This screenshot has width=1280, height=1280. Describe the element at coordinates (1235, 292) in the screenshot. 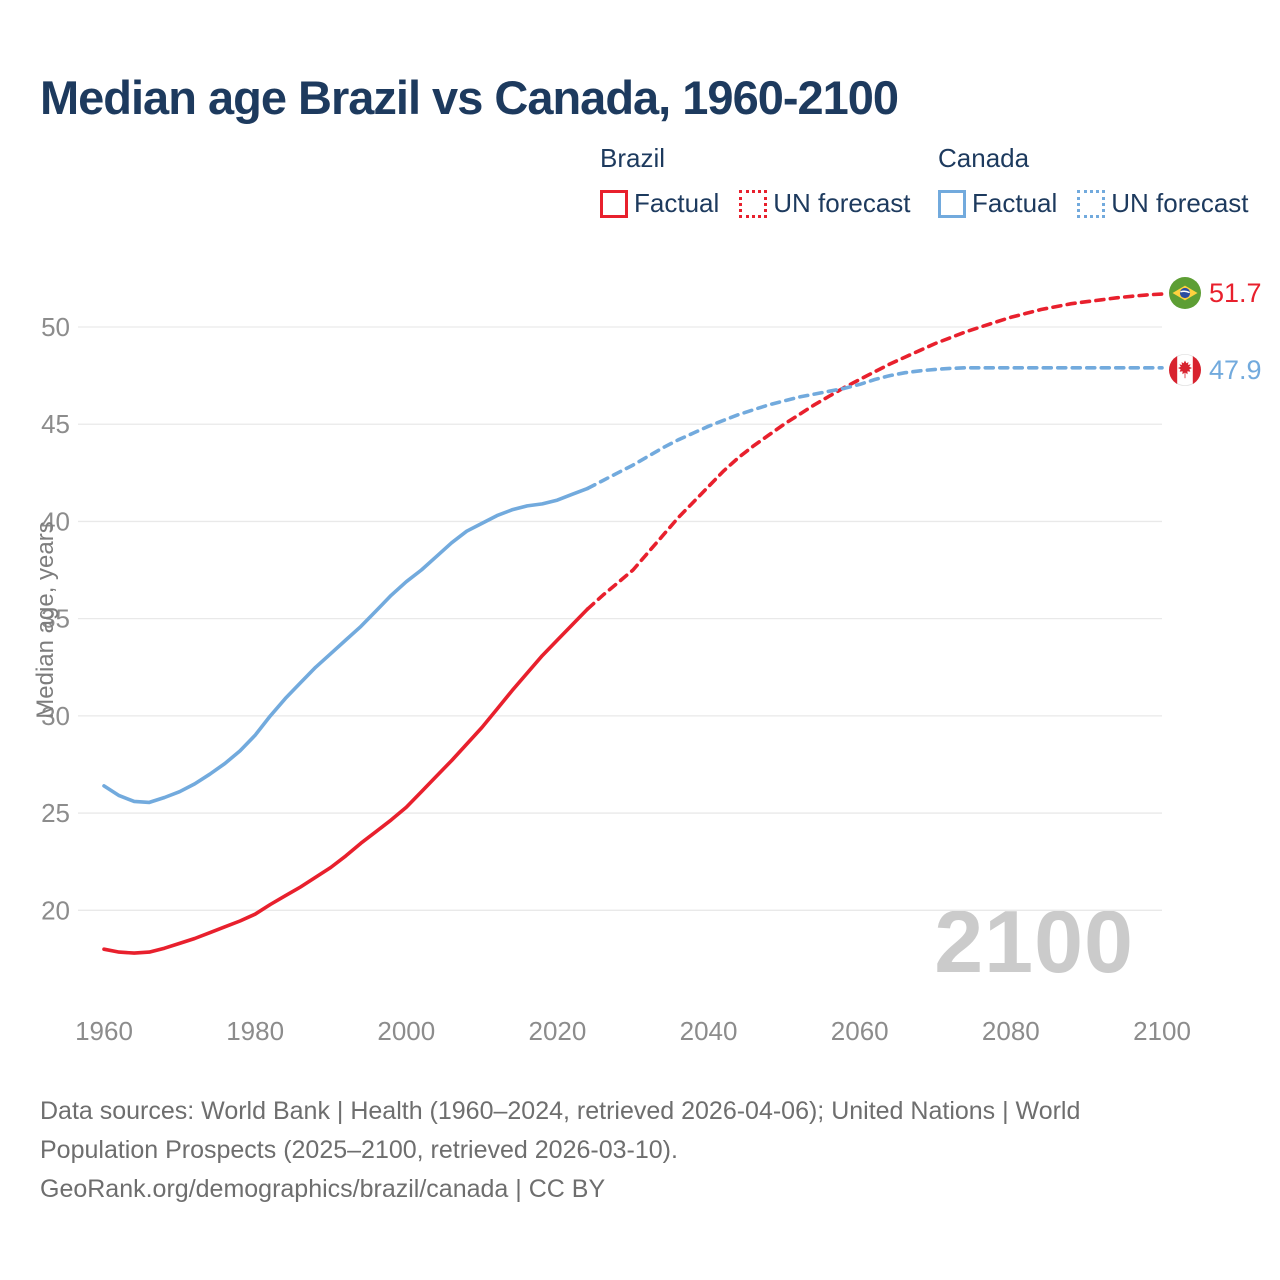

I see `end-value-brazil: 51.7` at that location.